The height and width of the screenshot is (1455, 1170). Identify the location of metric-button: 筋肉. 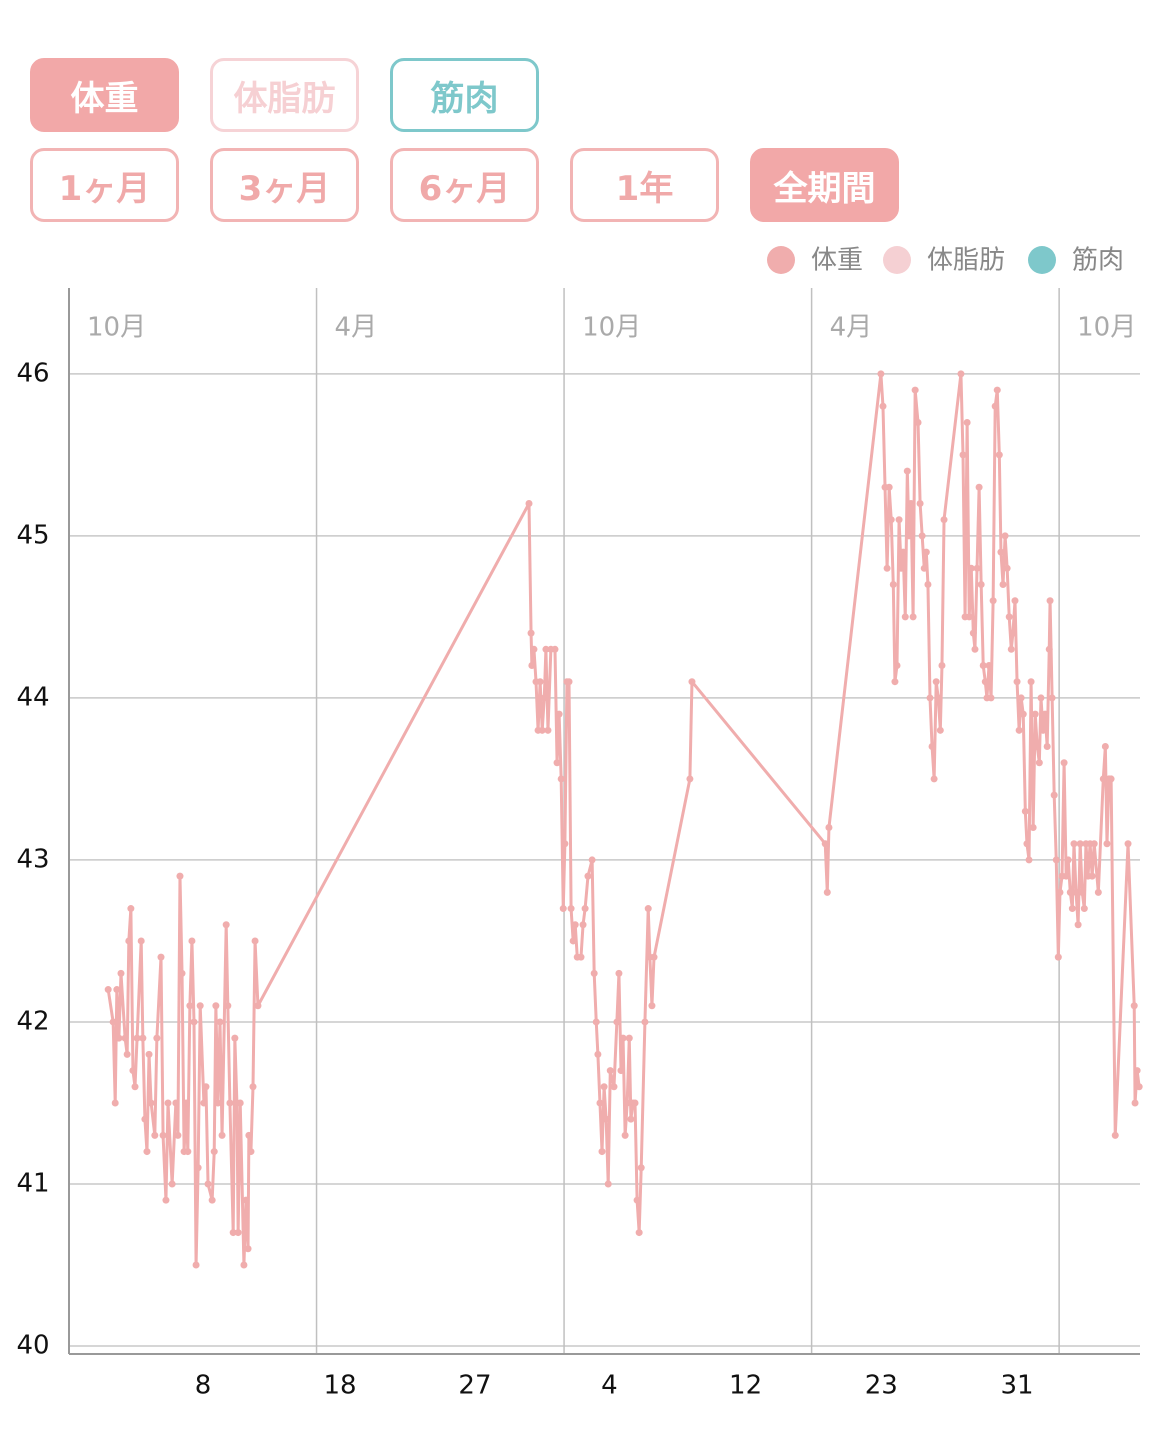
(464, 95).